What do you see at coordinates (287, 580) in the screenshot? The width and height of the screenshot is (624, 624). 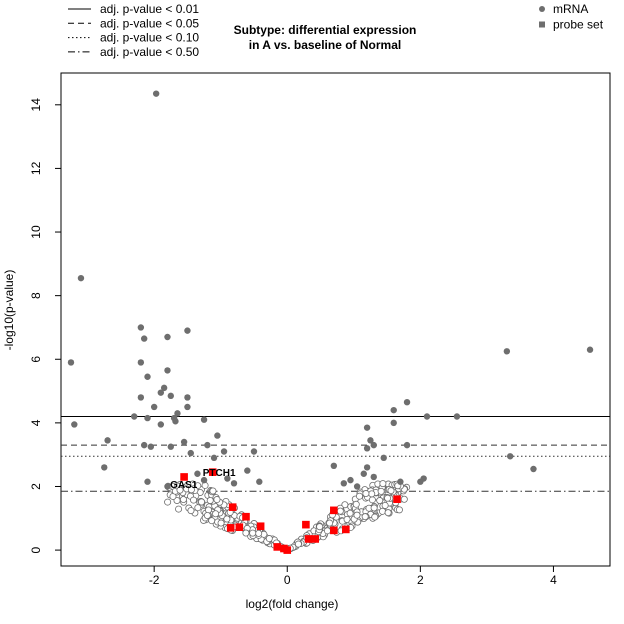 I see `x-tick-label: 0` at bounding box center [287, 580].